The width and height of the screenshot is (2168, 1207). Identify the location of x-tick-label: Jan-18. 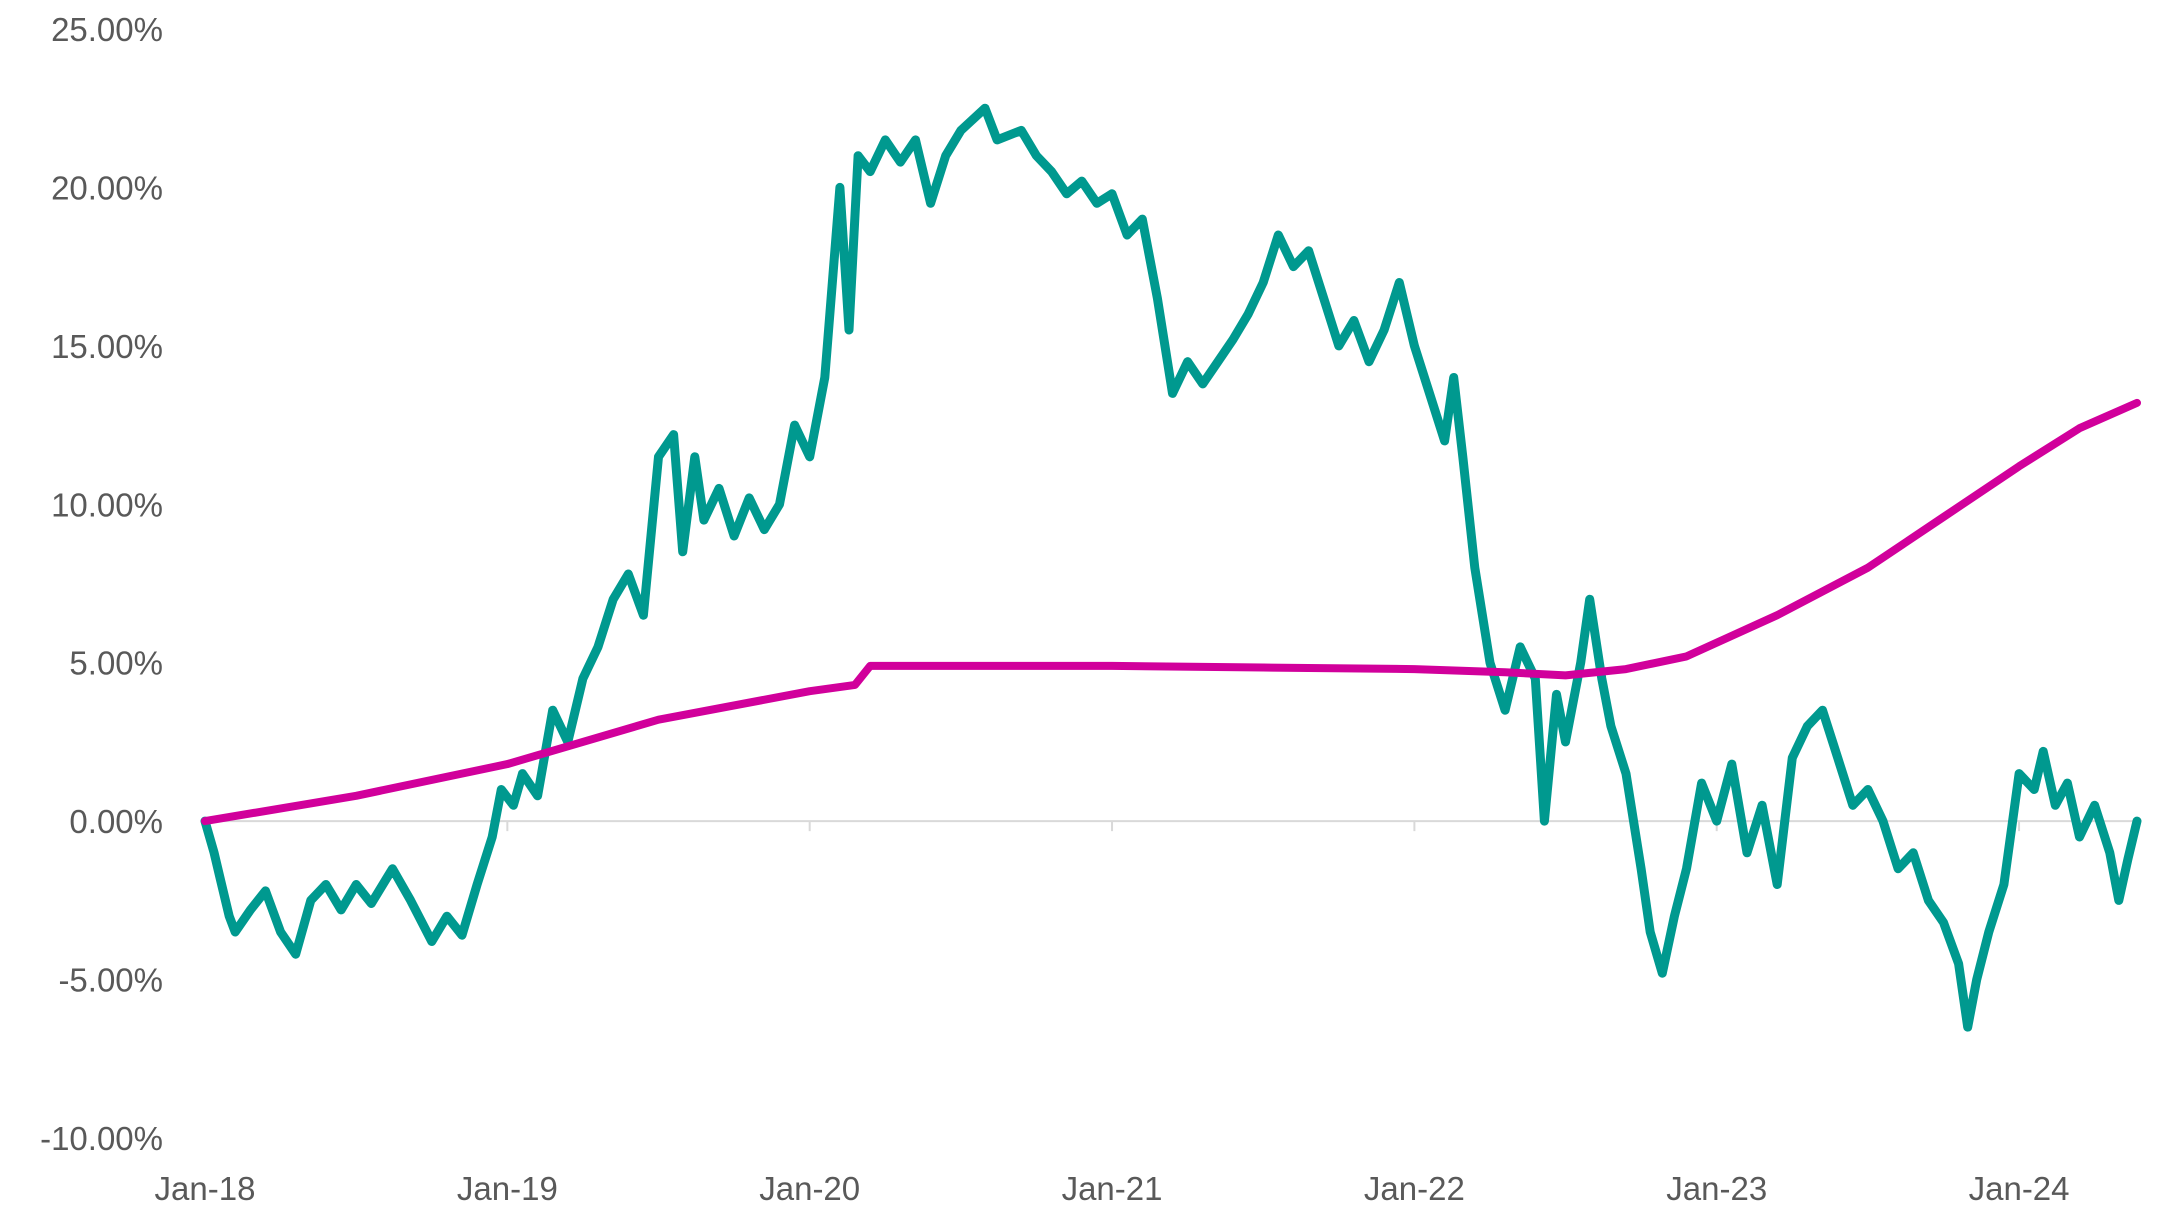
(205, 1188).